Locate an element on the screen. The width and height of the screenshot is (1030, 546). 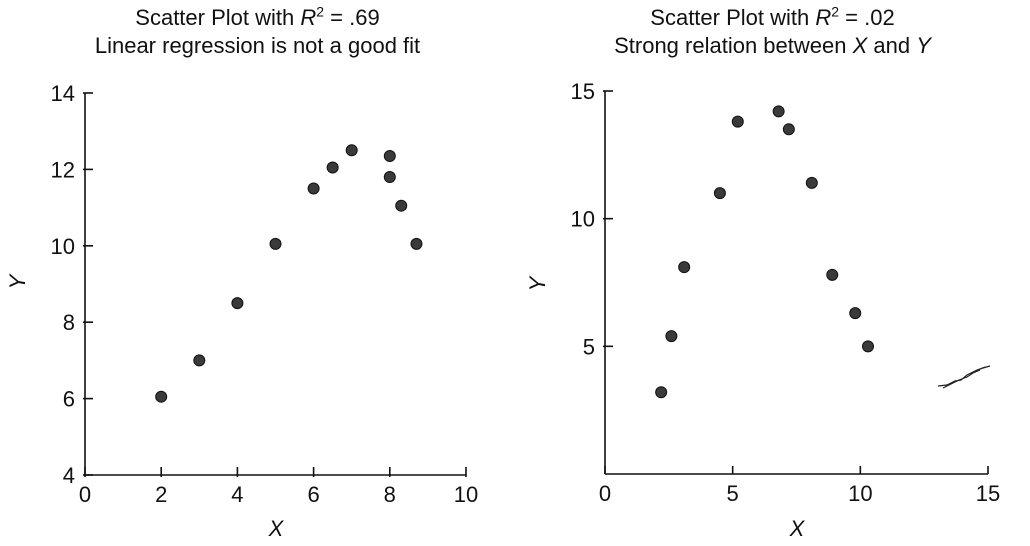
x-tick-label-left: 2 is located at coordinates (161, 494).